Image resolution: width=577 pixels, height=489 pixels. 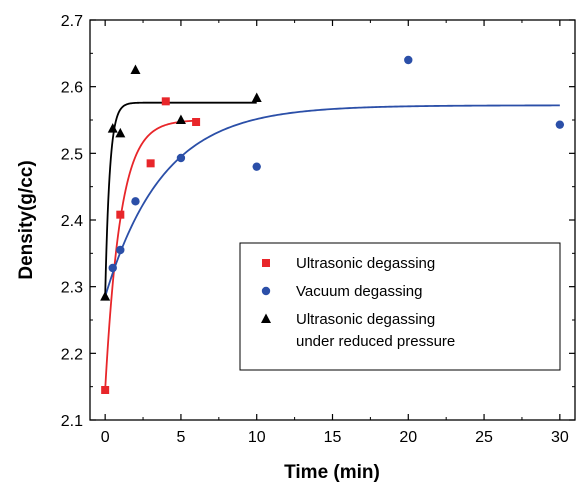 I want to click on y-tick-label: 2.7, so click(x=72, y=21).